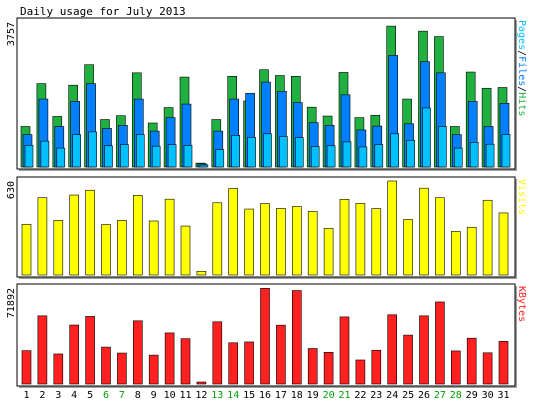 Image resolution: width=533 pixels, height=405 pixels. I want to click on day-label-16: 16, so click(265, 395).